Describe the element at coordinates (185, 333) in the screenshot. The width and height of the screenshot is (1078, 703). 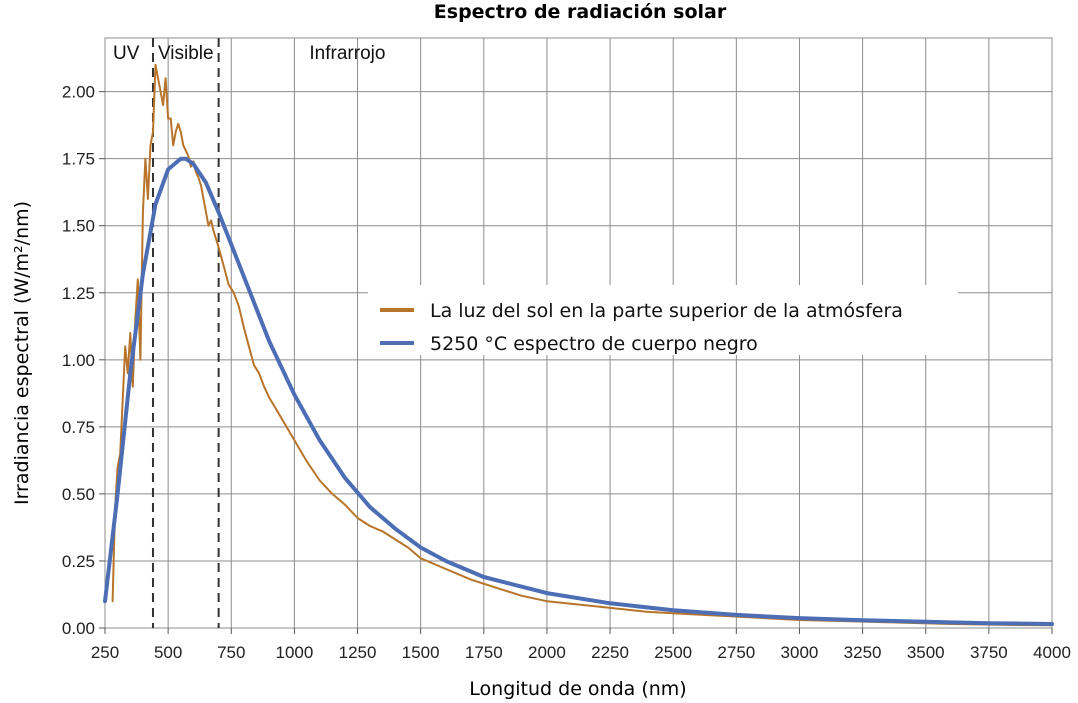
I see `region-lines` at that location.